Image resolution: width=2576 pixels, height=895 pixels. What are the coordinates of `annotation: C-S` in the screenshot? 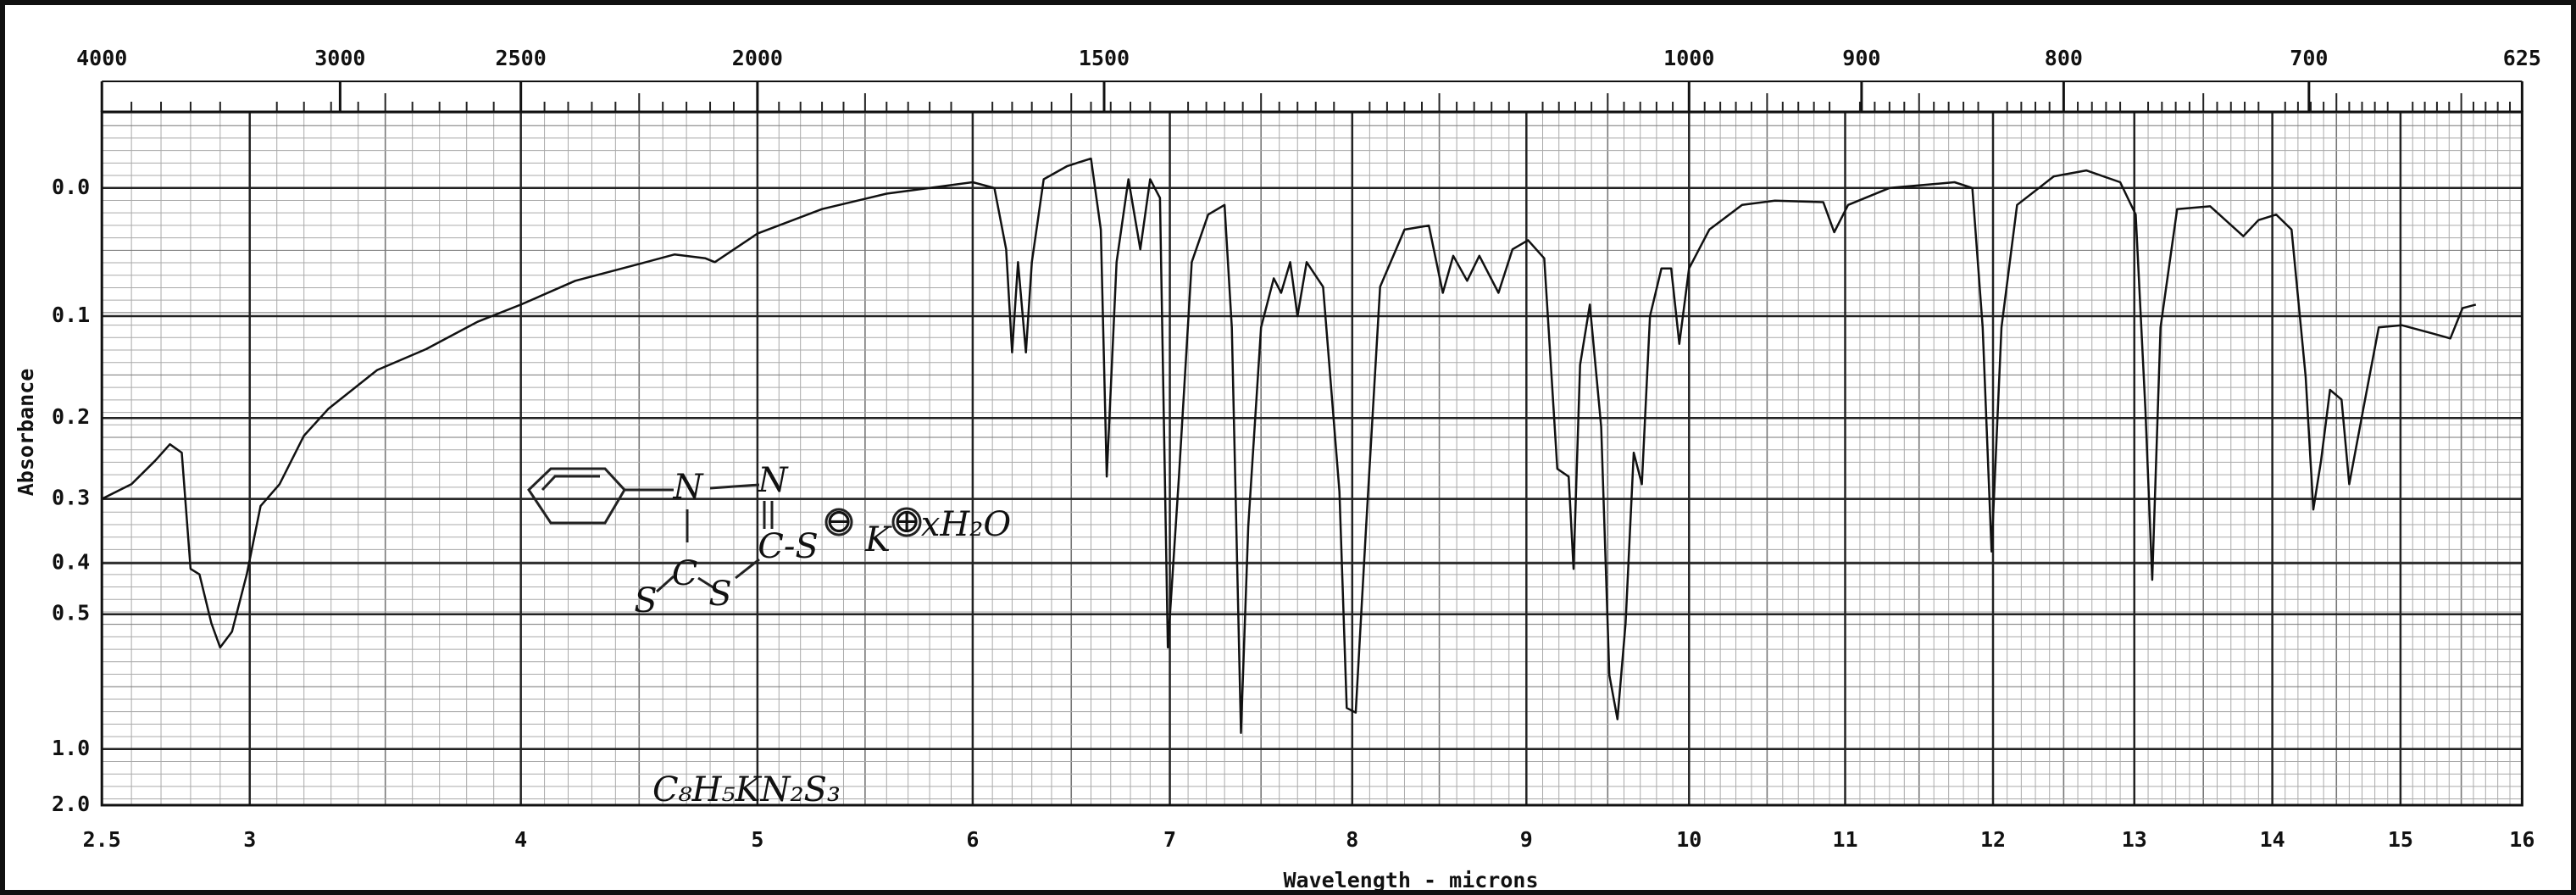 It's located at (788, 546).